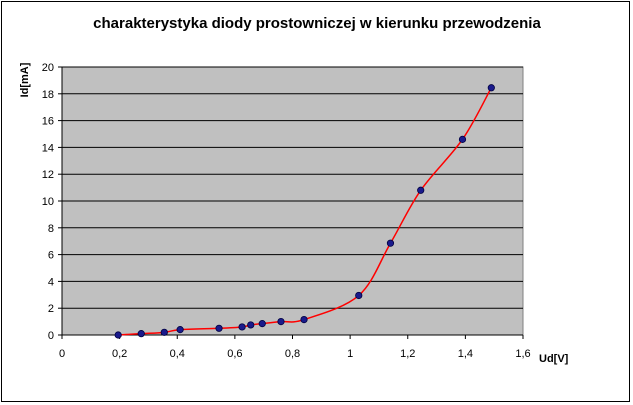 This screenshot has width=633, height=405. I want to click on y-tick-label: 0, so click(51, 336).